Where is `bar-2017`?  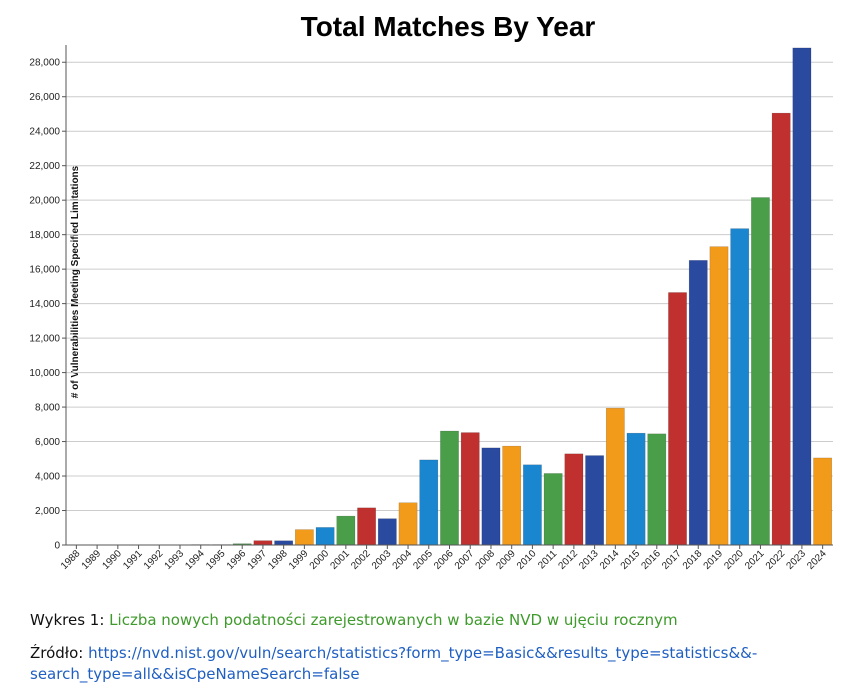 bar-2017 is located at coordinates (677, 419).